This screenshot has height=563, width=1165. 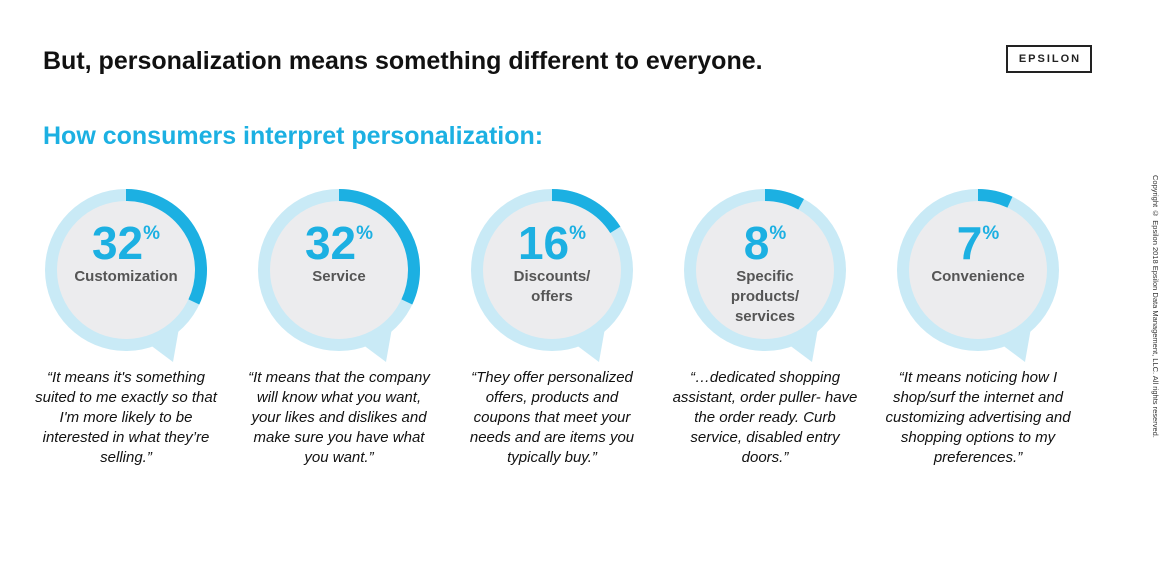 I want to click on category-label: Convenience, so click(x=977, y=276).